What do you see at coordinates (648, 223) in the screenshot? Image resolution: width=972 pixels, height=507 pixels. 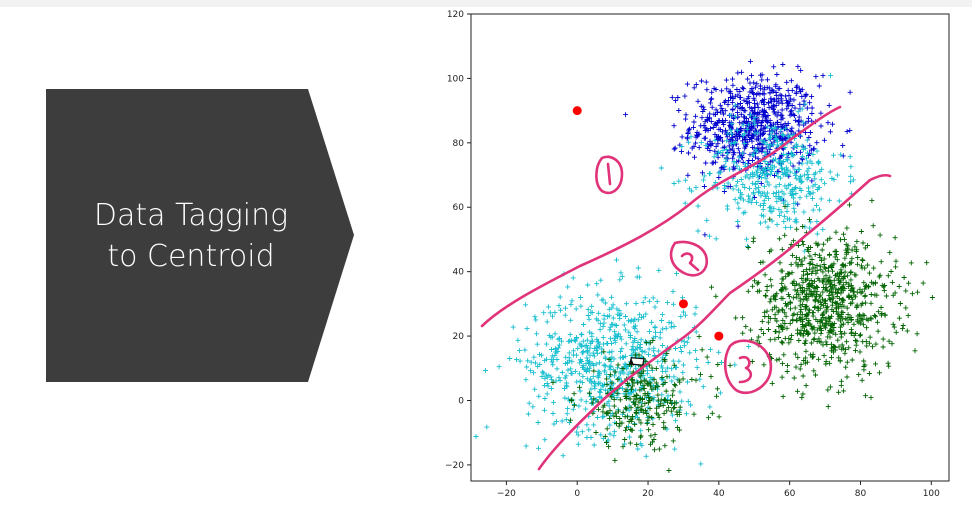 I see `centroids` at bounding box center [648, 223].